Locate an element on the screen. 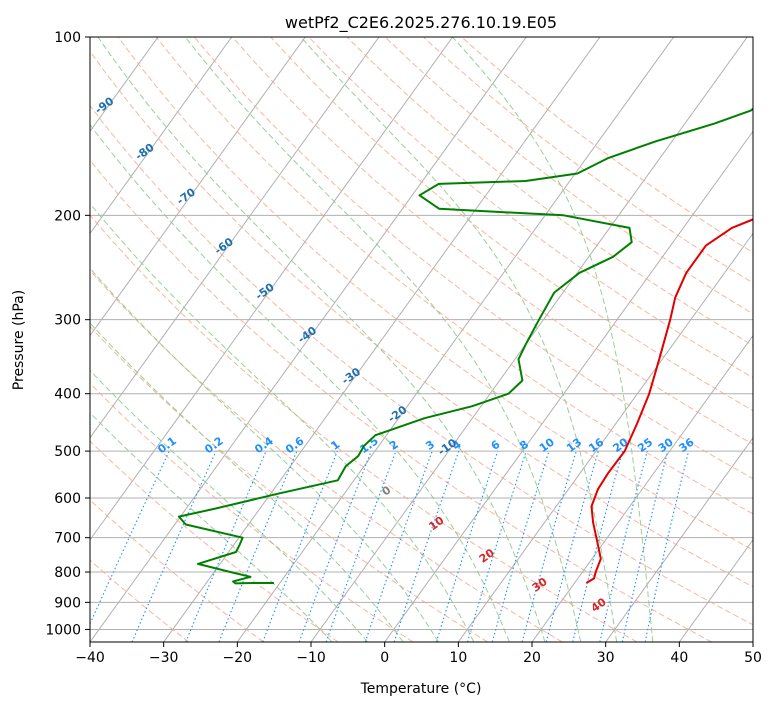  x-tick-label: 10 is located at coordinates (458, 658).